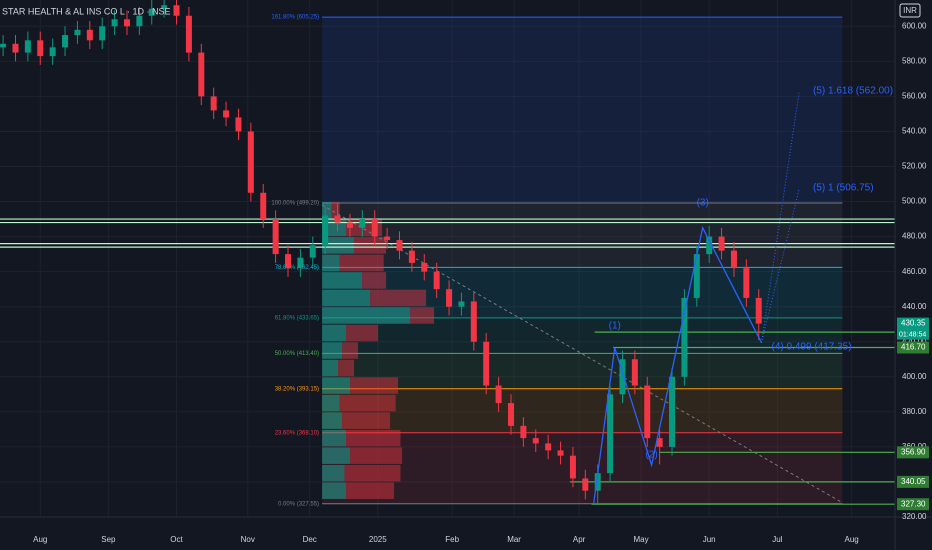 The height and width of the screenshot is (550, 932). I want to click on fib-label: 100.00% (499.20), so click(295, 204).